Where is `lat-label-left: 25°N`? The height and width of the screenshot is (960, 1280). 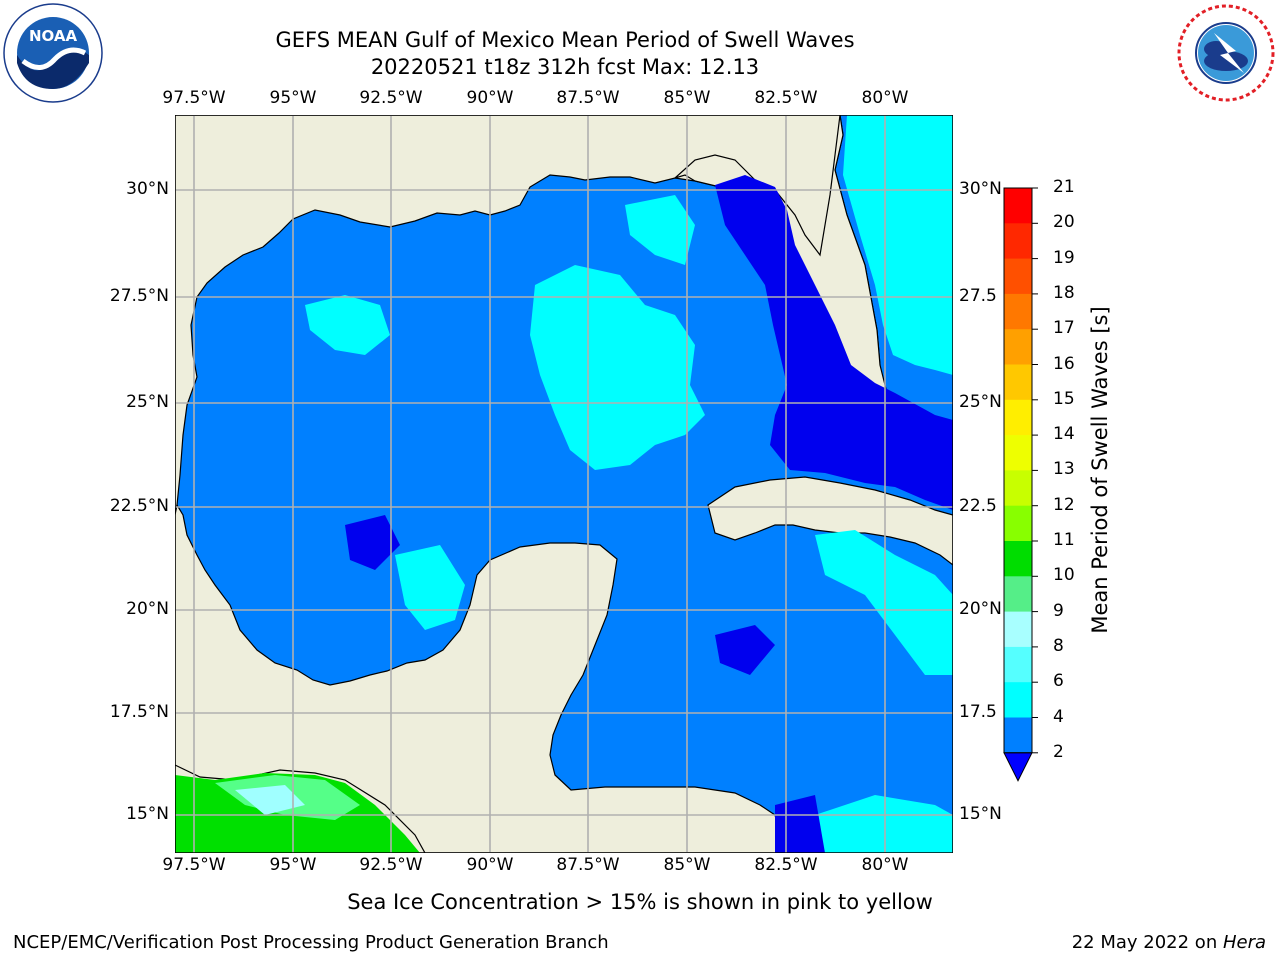 lat-label-left: 25°N is located at coordinates (147, 402).